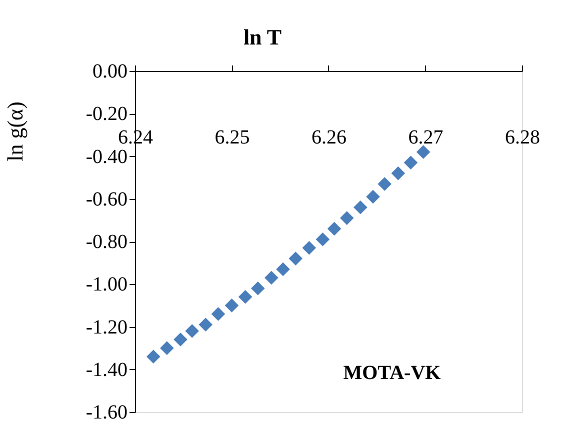  What do you see at coordinates (107, 242) in the screenshot?
I see `y-tick-label: -0.80` at bounding box center [107, 242].